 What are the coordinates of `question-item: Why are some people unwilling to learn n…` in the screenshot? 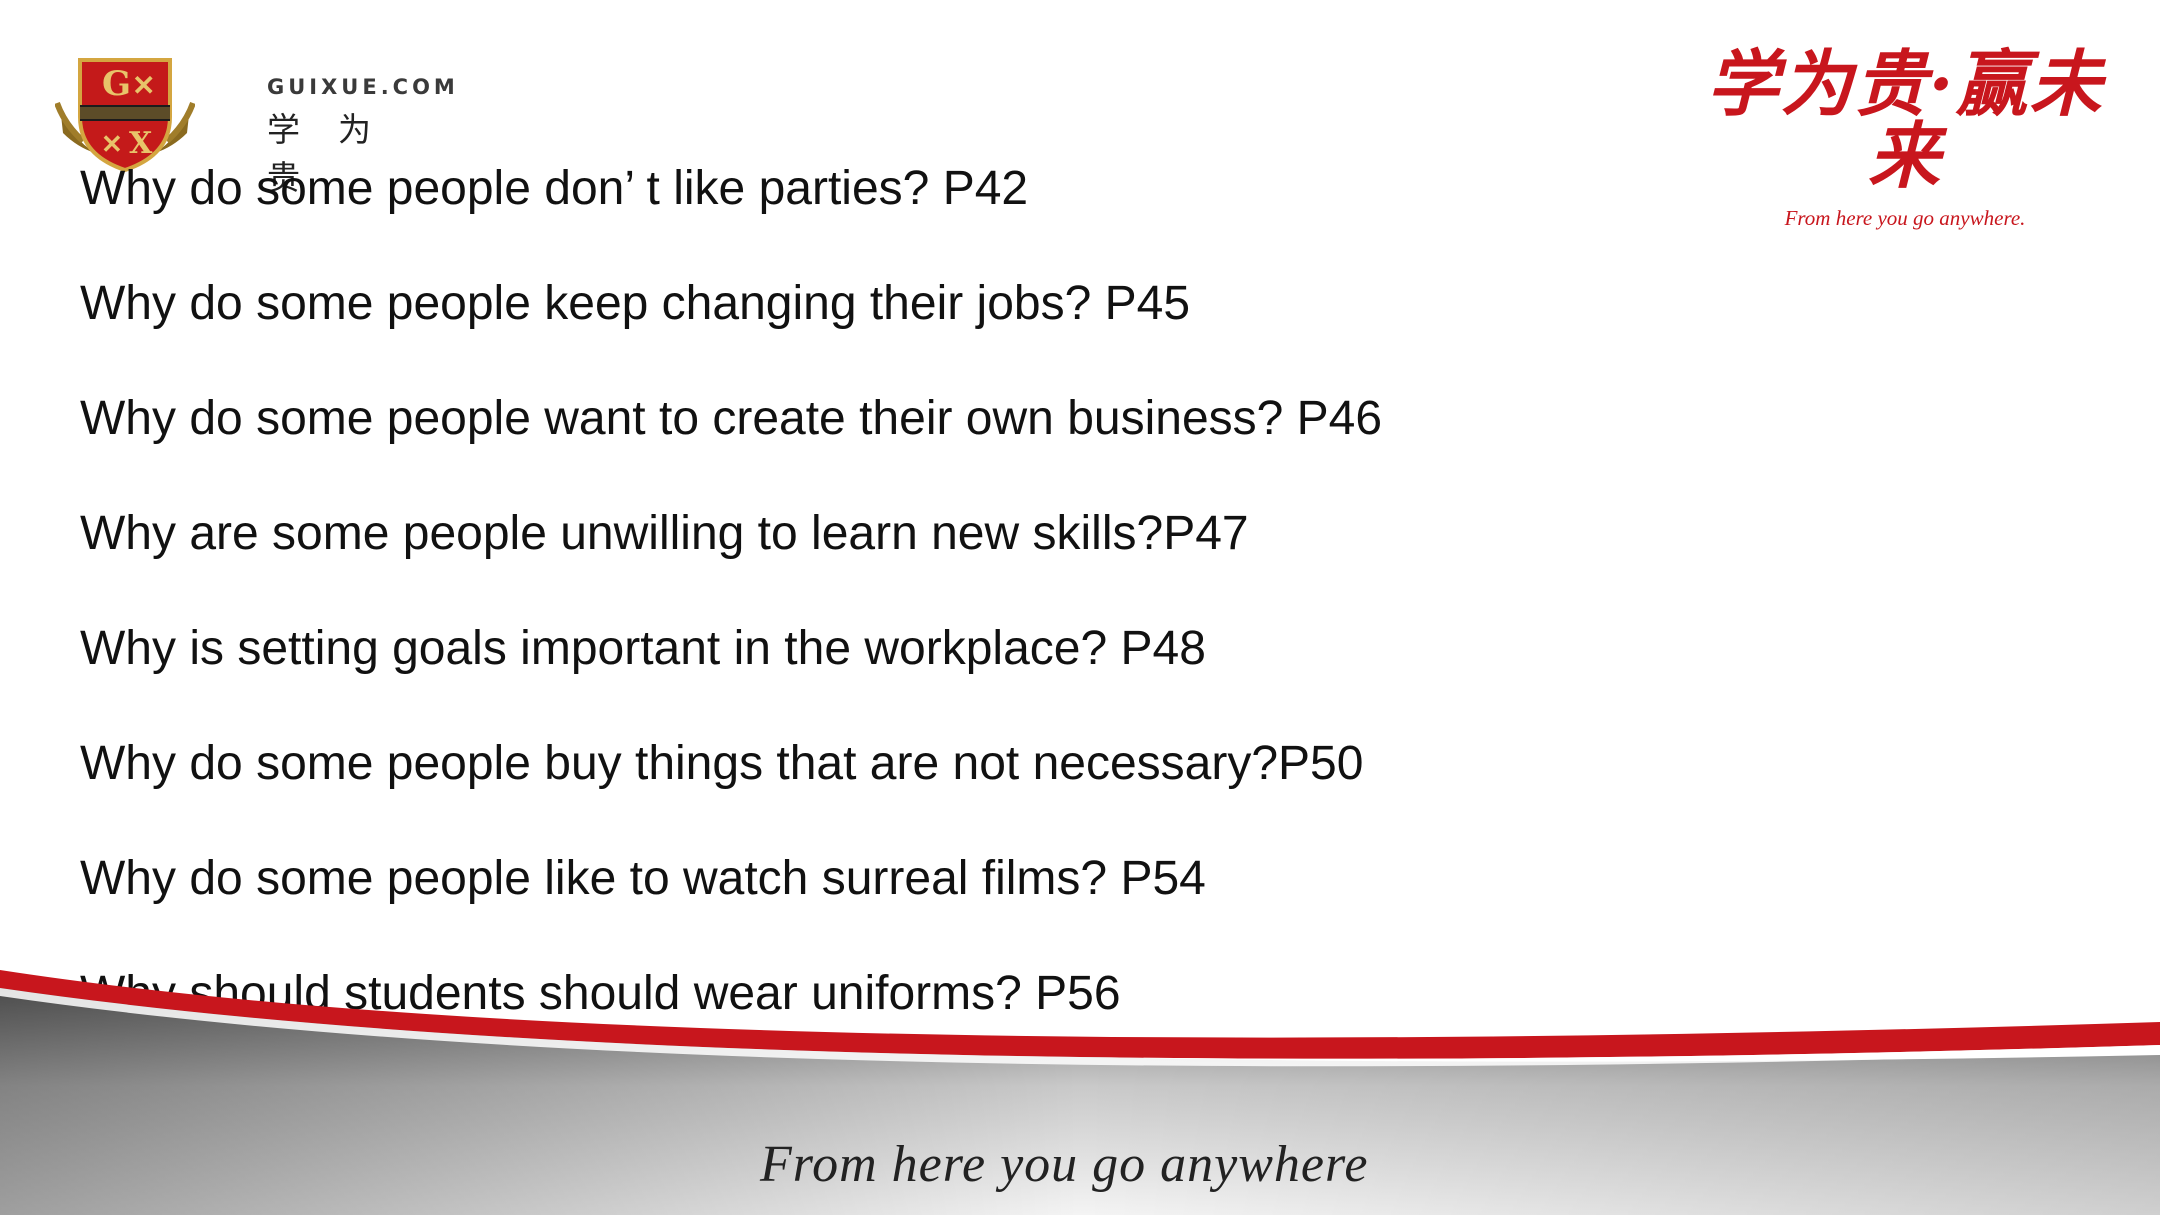 It's located at (664, 533).